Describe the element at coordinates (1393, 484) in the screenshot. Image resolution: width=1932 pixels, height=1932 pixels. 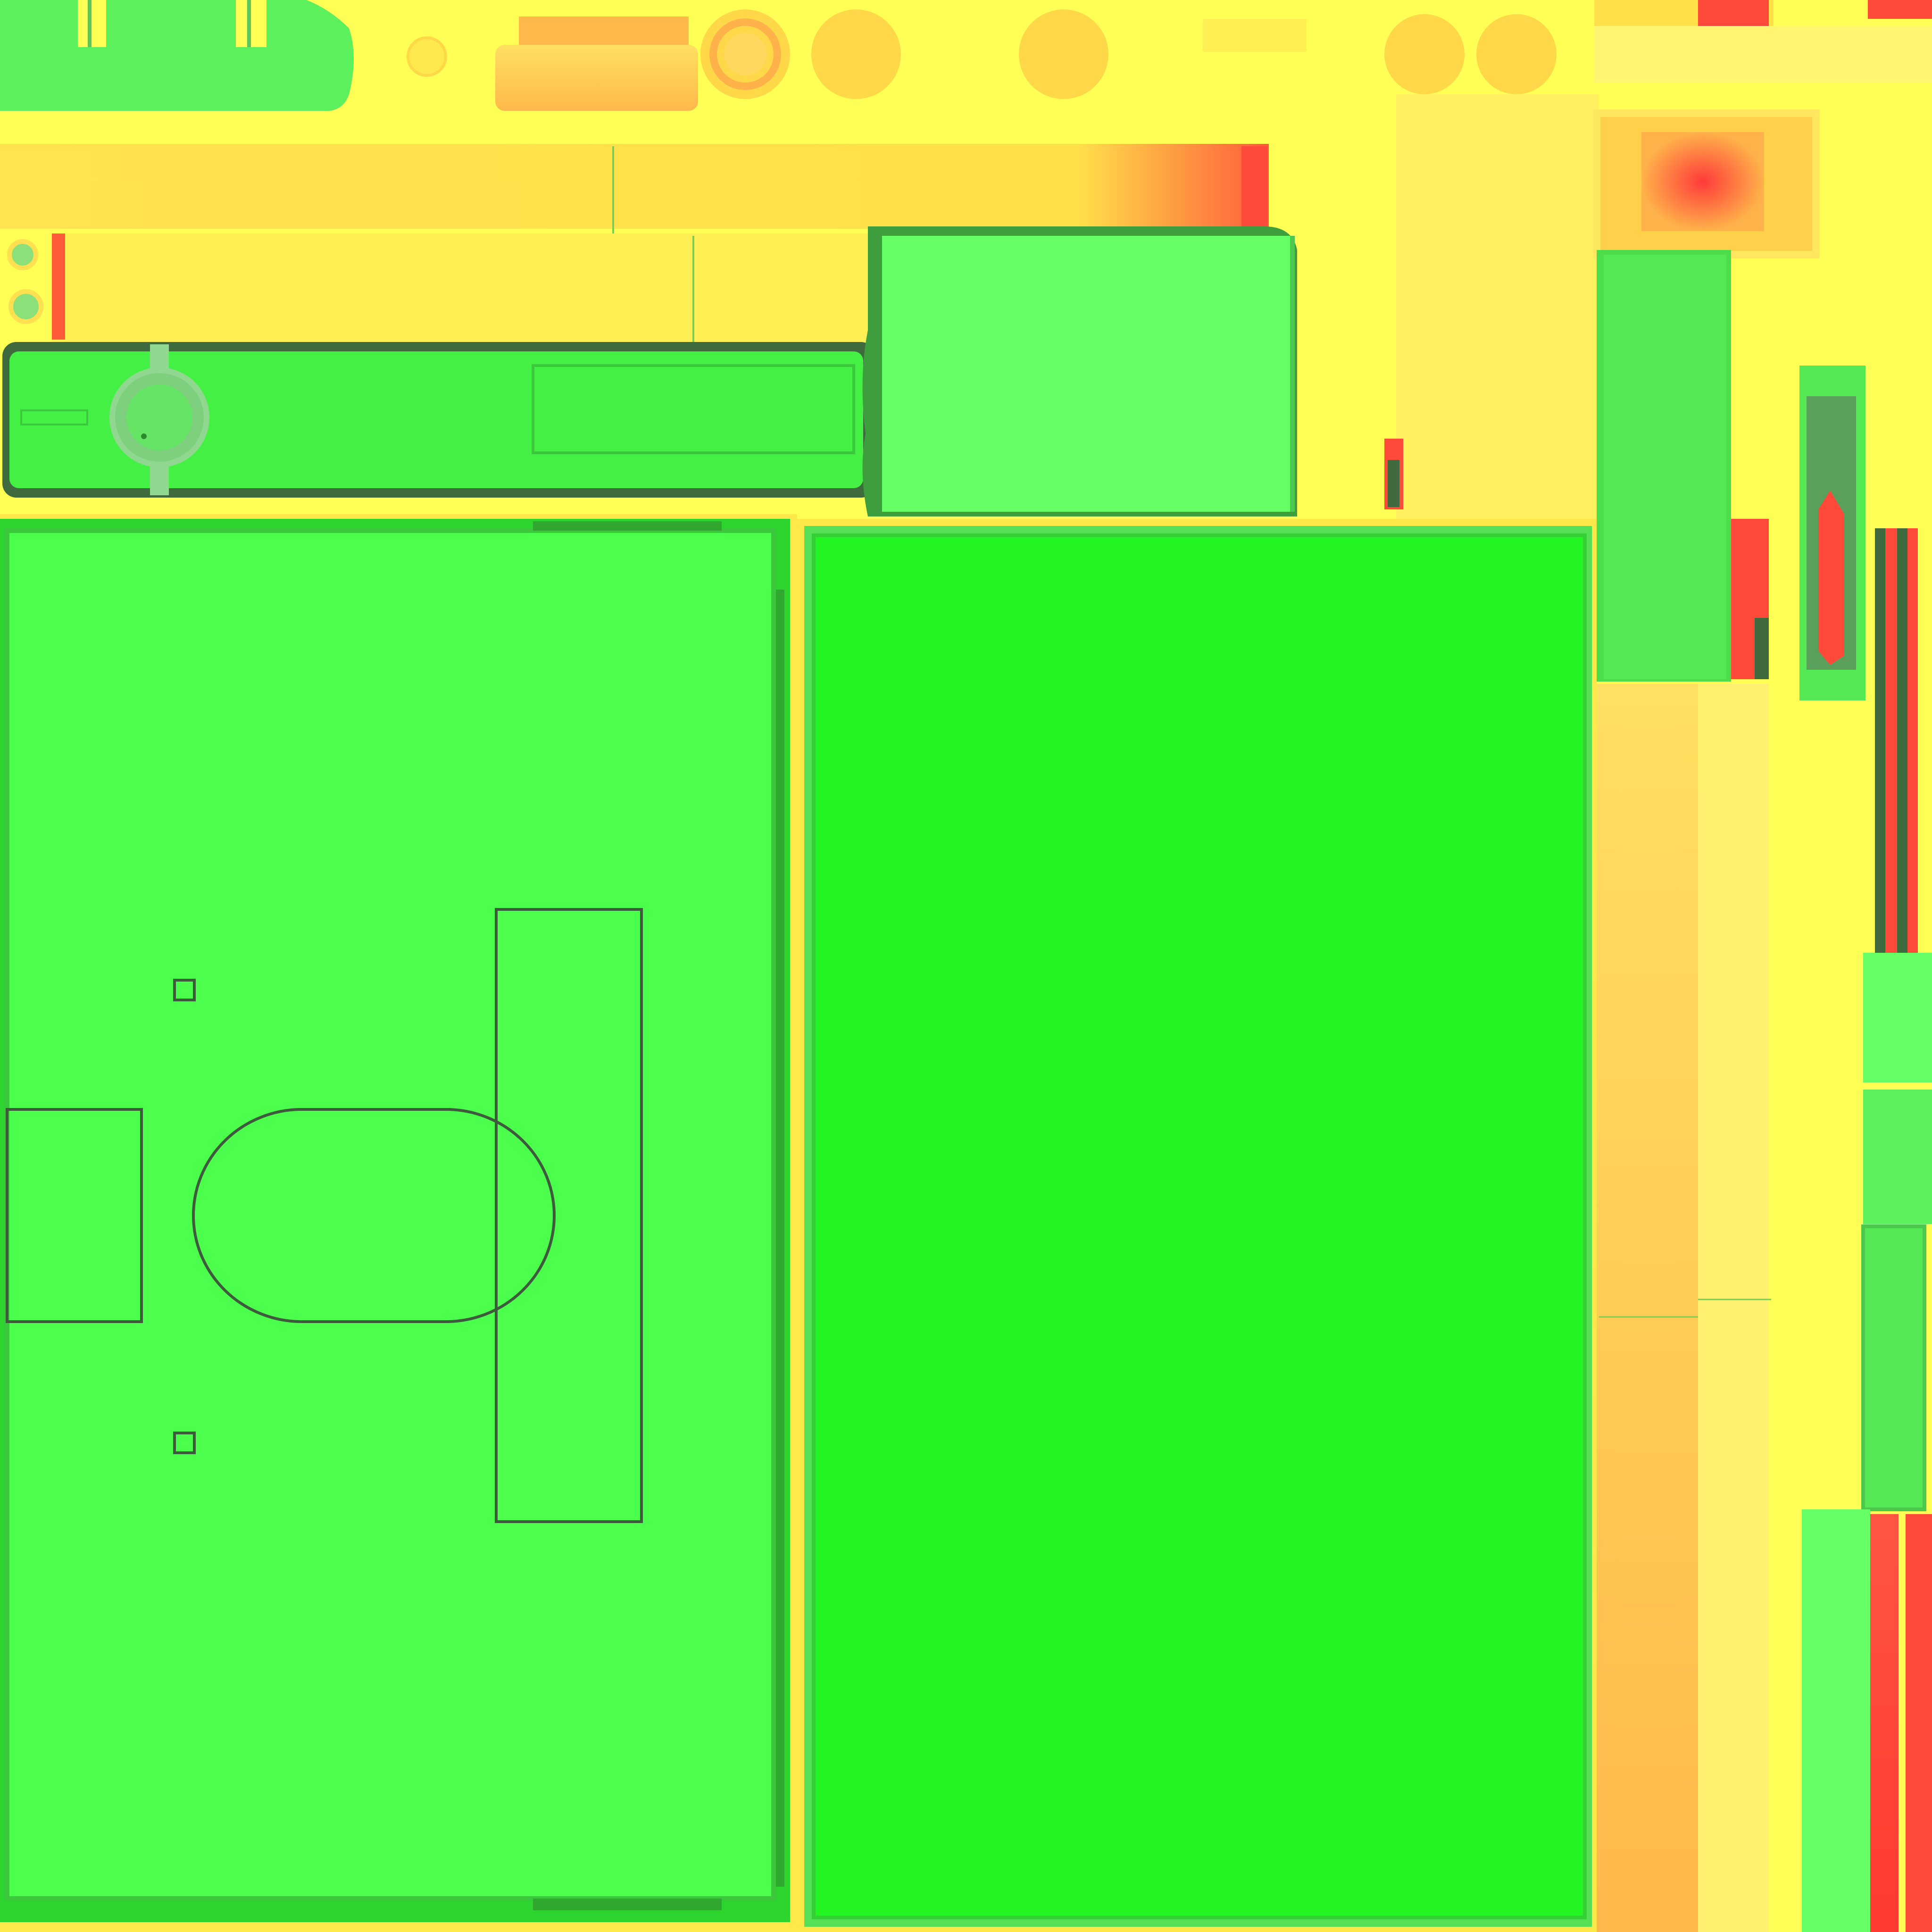
I see `small-dark-tab` at that location.